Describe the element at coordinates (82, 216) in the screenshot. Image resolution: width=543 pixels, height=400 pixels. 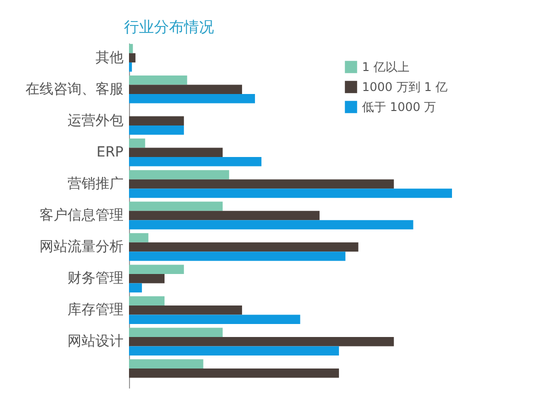
I see `y-tick-label: 客户信息管理` at that location.